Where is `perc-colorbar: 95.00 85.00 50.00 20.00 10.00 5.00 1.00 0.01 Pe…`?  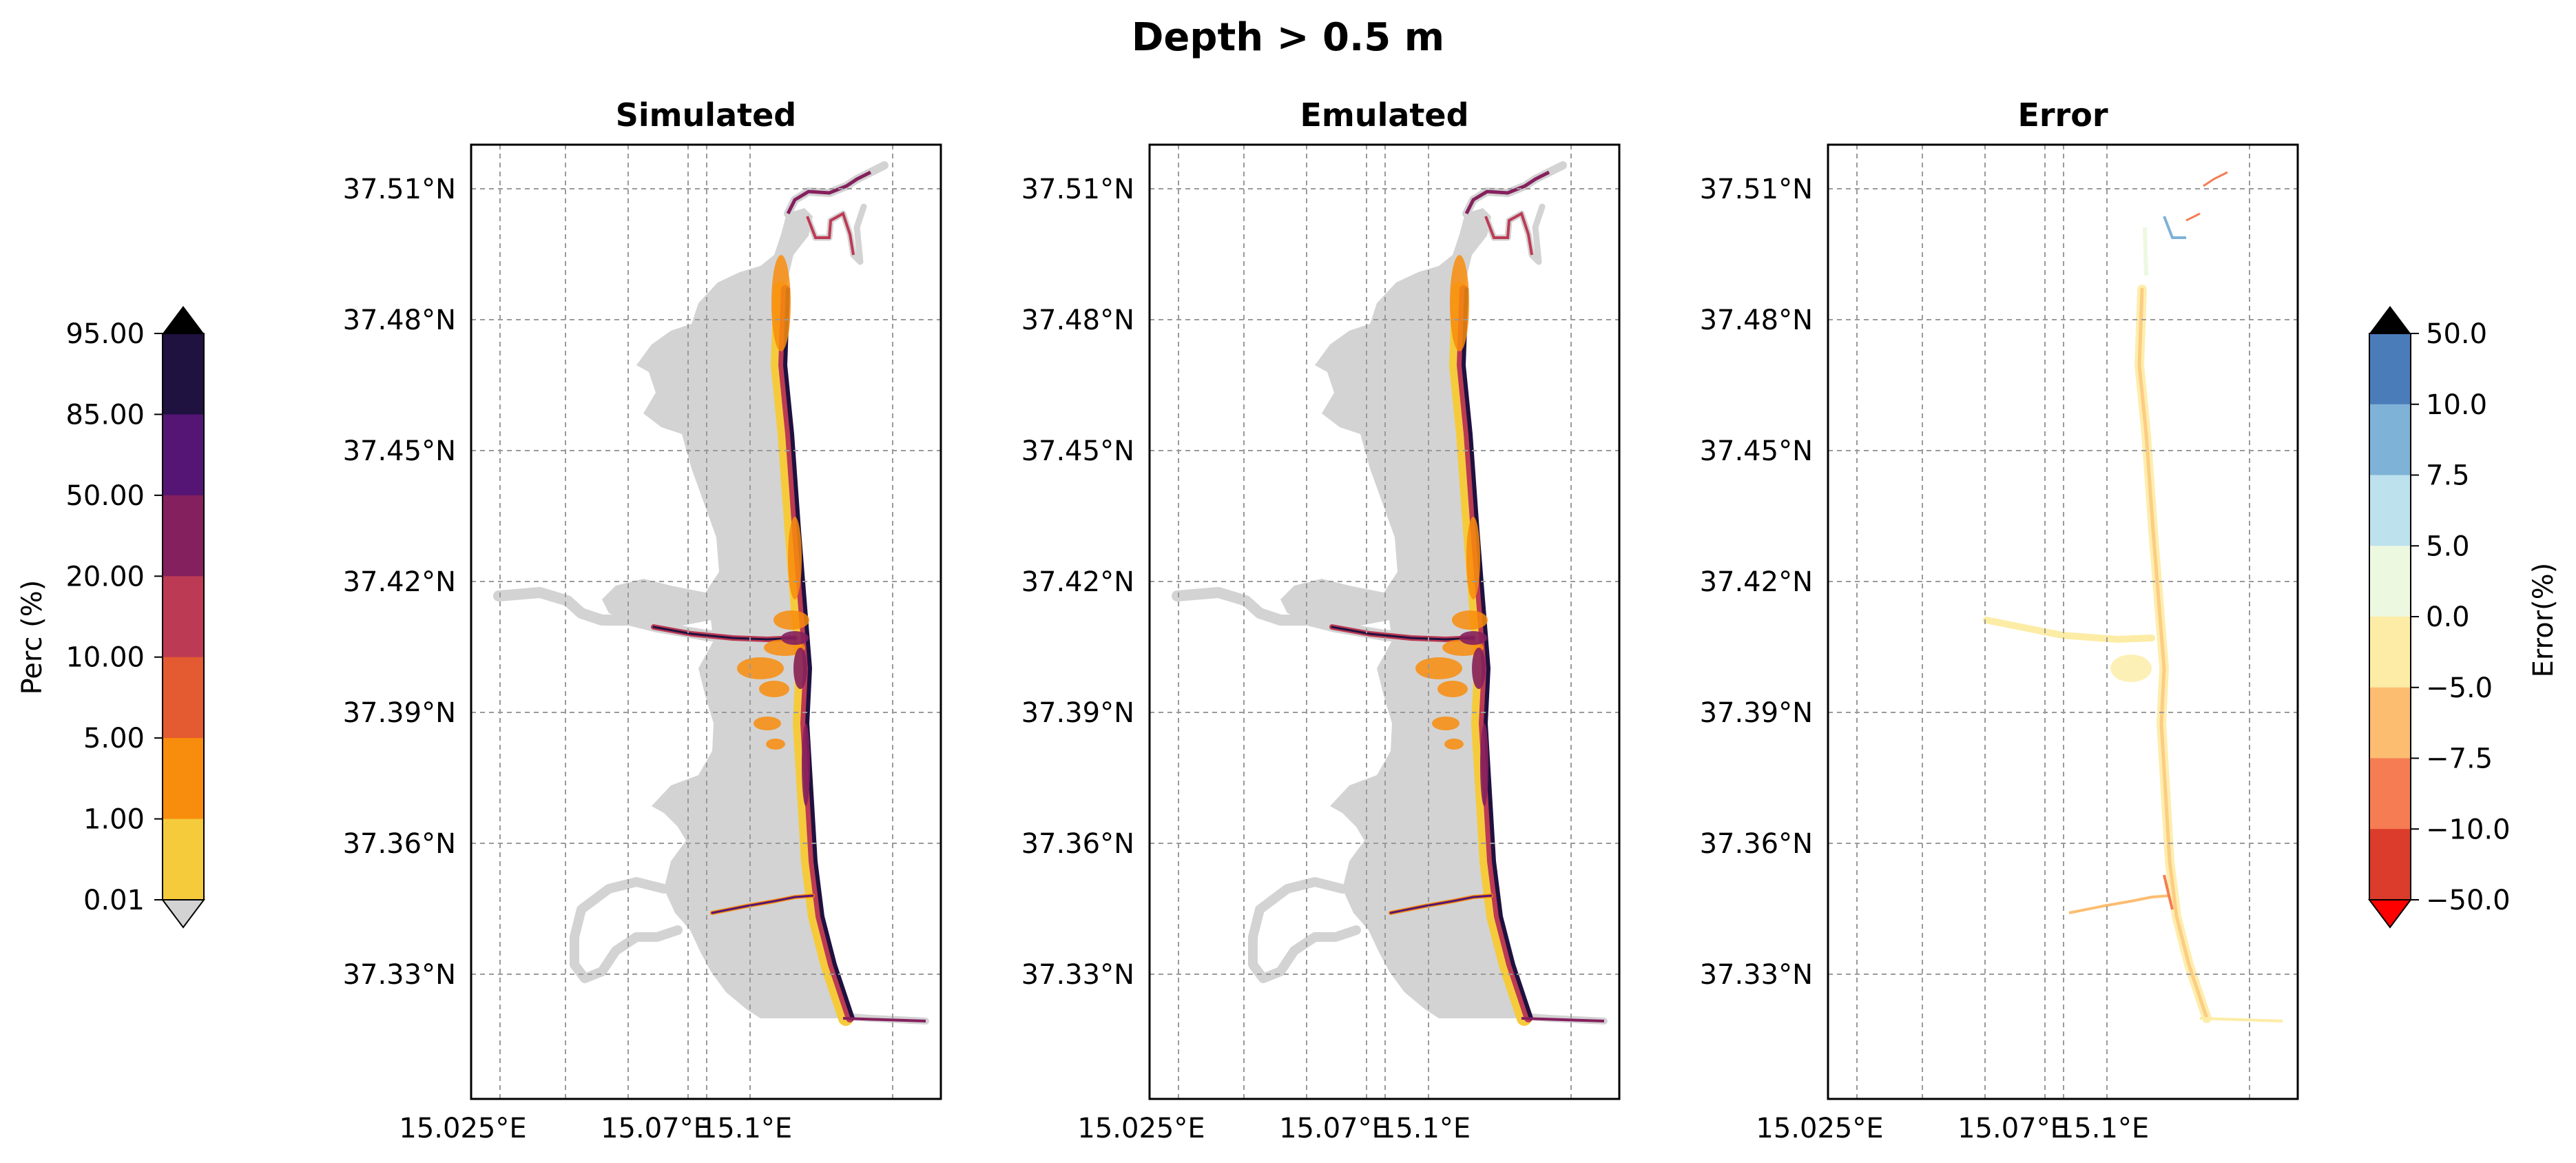 perc-colorbar: 95.00 85.00 50.00 20.00 10.00 5.00 1.00 0.01 Pe… is located at coordinates (111, 618).